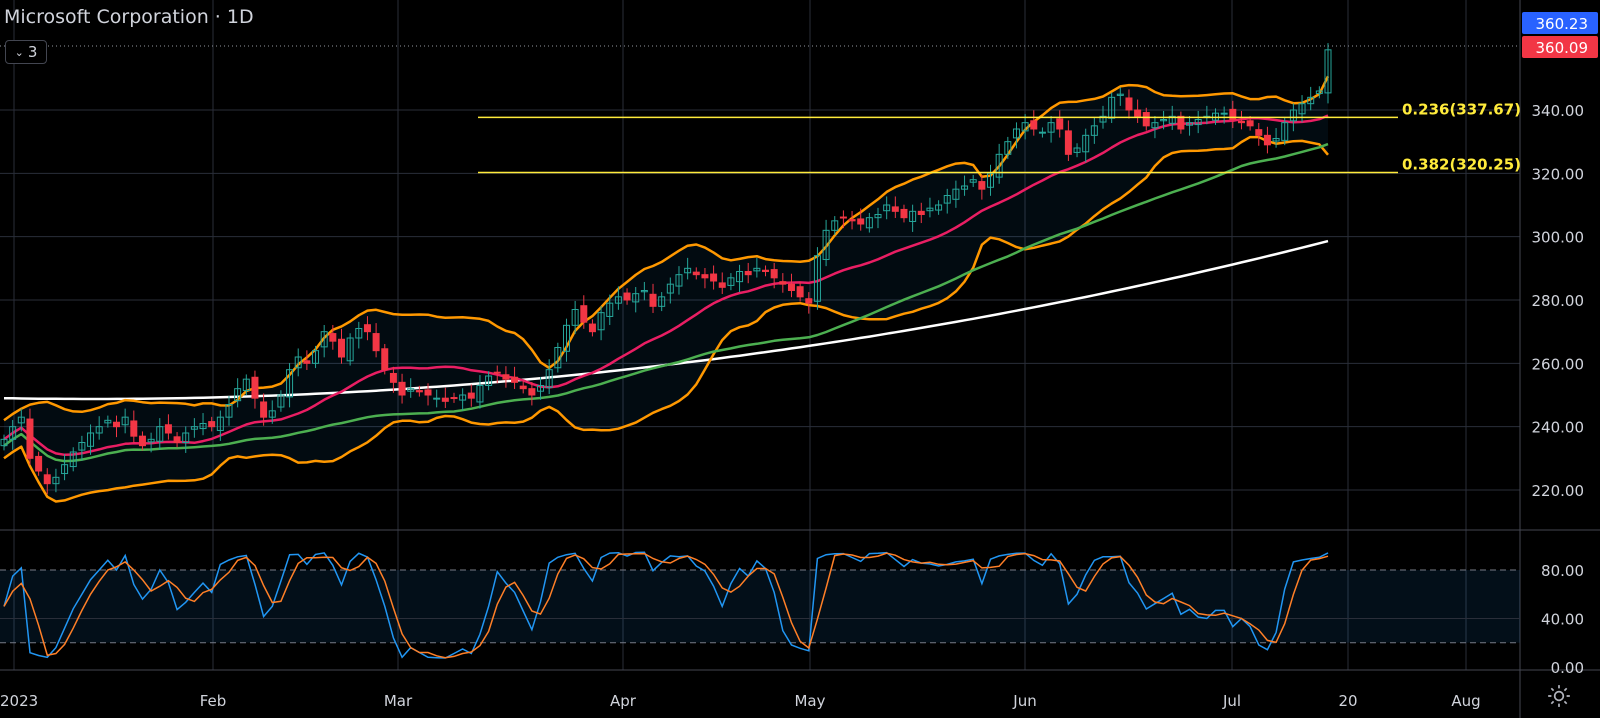 The image size is (1600, 718). What do you see at coordinates (1558, 428) in the screenshot?
I see `price-axis-tick-label: 240.00` at bounding box center [1558, 428].